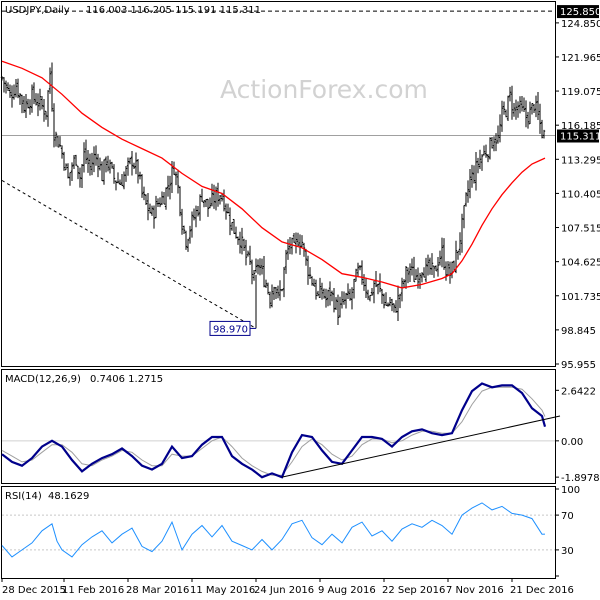 This screenshot has width=600, height=600. Describe the element at coordinates (567, 516) in the screenshot. I see `rsi-tick-label: 70` at that location.